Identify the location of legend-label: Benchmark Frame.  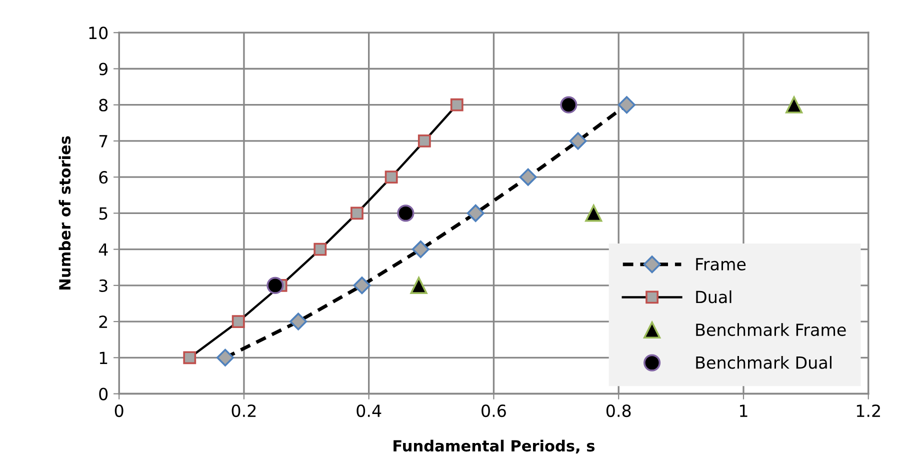
(771, 329).